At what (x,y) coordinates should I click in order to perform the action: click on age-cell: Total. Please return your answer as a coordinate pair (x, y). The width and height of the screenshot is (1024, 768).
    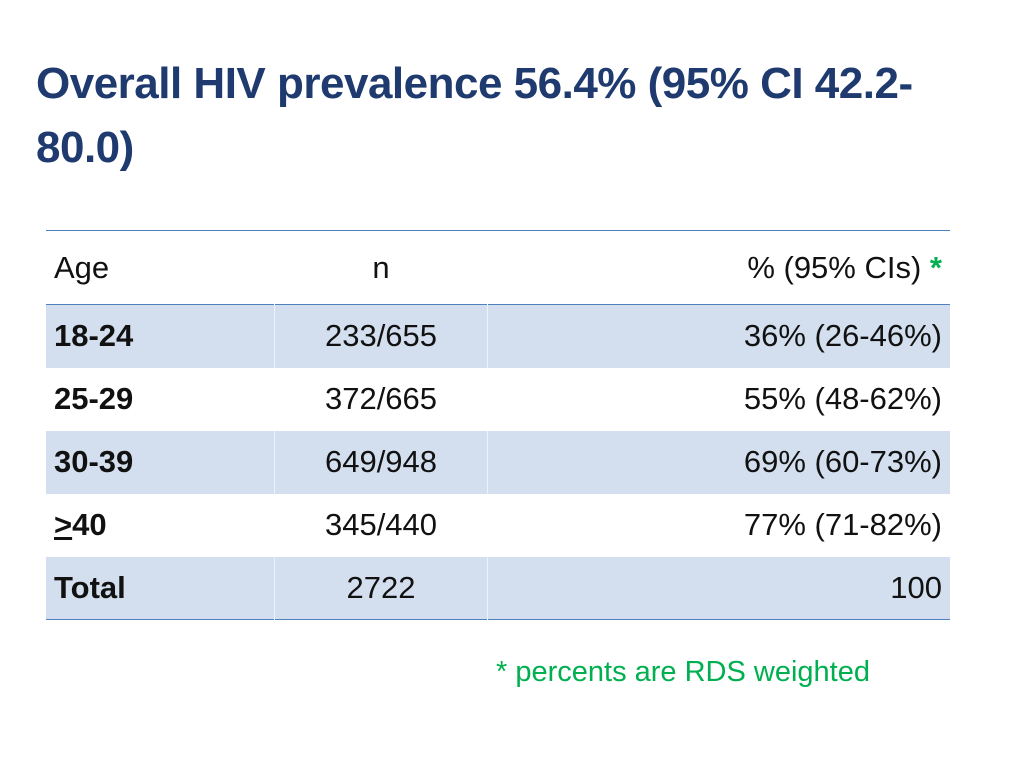
    Looking at the image, I should click on (160, 588).